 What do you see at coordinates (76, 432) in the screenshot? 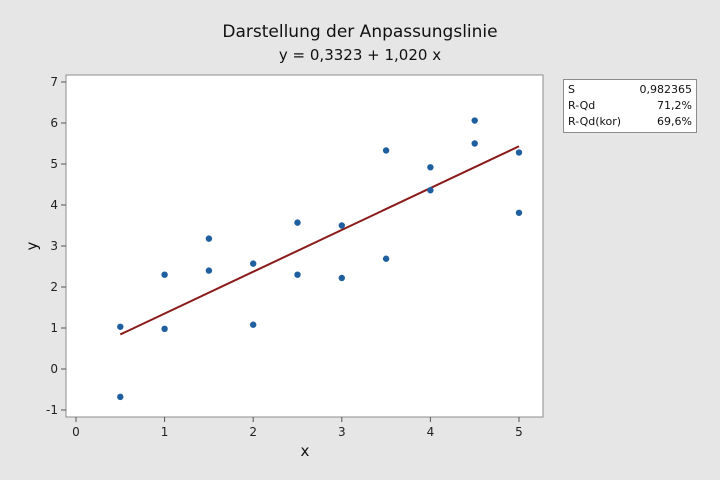
I see `x-tick-label: 0` at bounding box center [76, 432].